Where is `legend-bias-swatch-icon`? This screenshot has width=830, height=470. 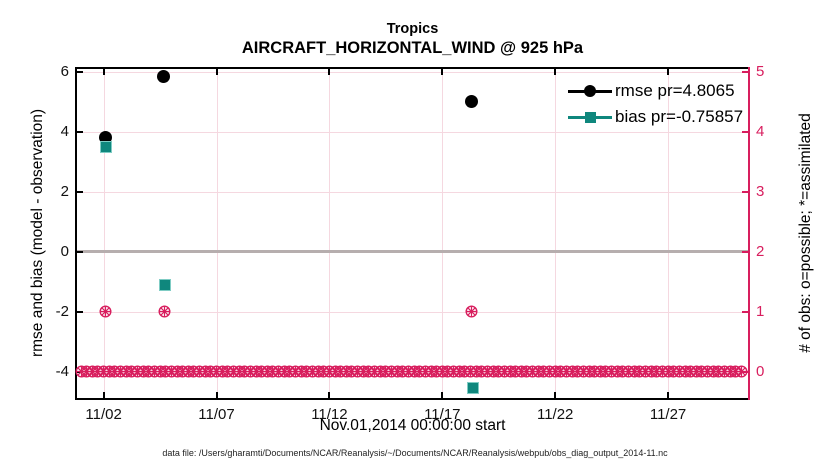 legend-bias-swatch-icon is located at coordinates (590, 117).